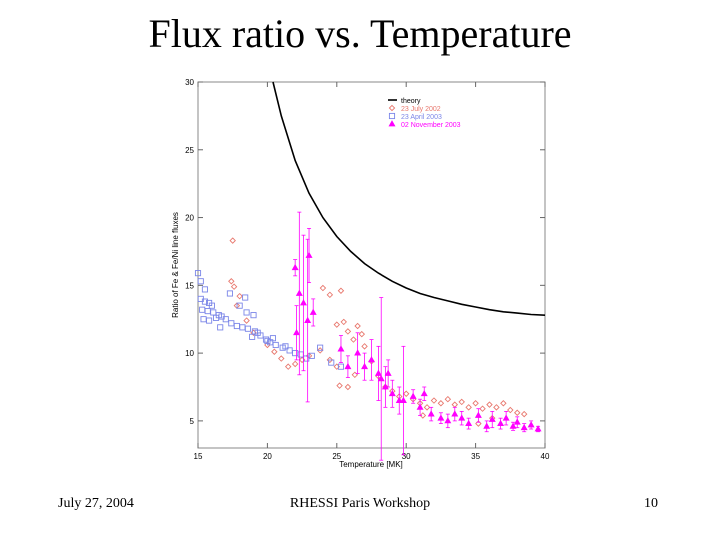  What do you see at coordinates (421, 109) in the screenshot?
I see `legend-entry: 23 July 2002` at bounding box center [421, 109].